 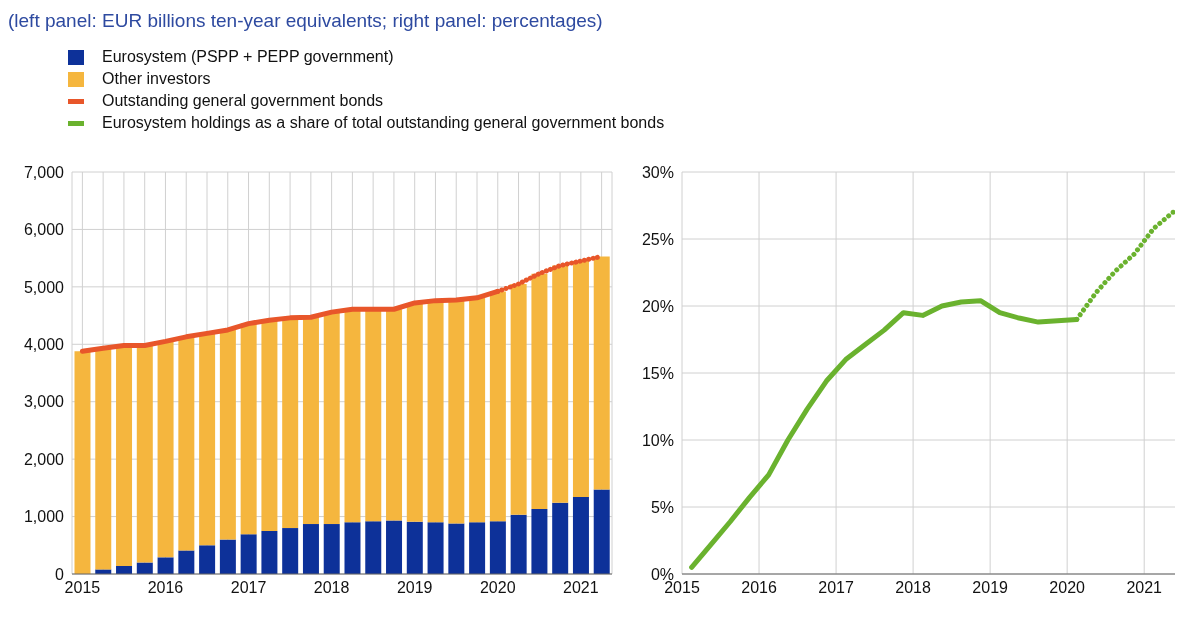 What do you see at coordinates (657, 172) in the screenshot?
I see `y-tick-label: 30%` at bounding box center [657, 172].